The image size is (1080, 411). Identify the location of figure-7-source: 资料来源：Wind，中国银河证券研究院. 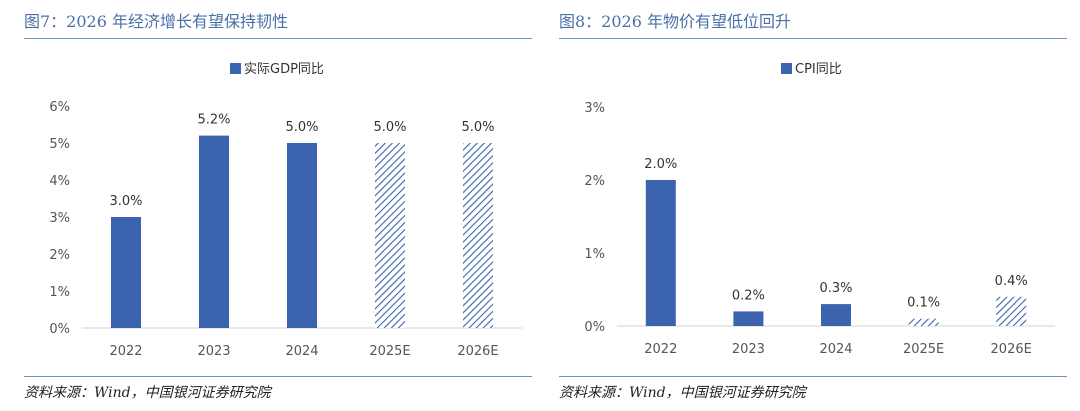
(147, 393).